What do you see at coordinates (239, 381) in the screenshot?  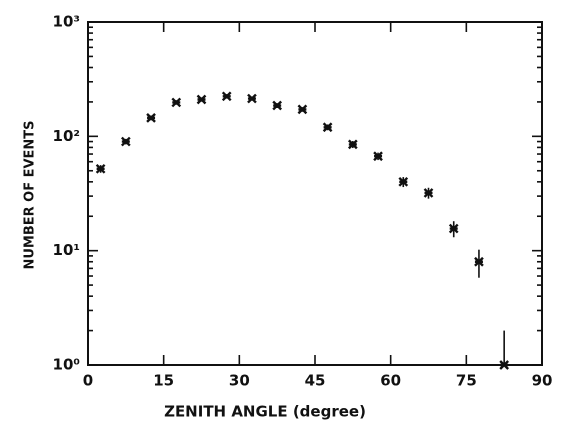 I see `x-tick-label: 30` at bounding box center [239, 381].